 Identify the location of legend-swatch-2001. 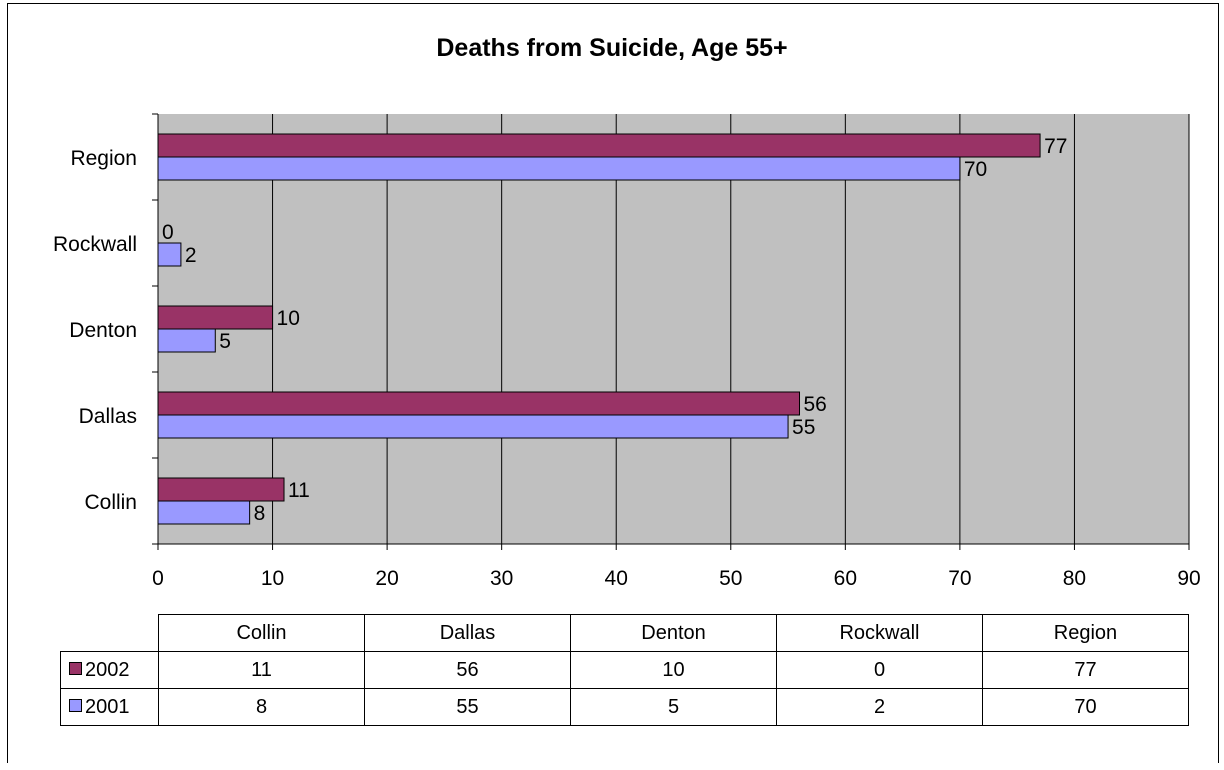
(75, 705).